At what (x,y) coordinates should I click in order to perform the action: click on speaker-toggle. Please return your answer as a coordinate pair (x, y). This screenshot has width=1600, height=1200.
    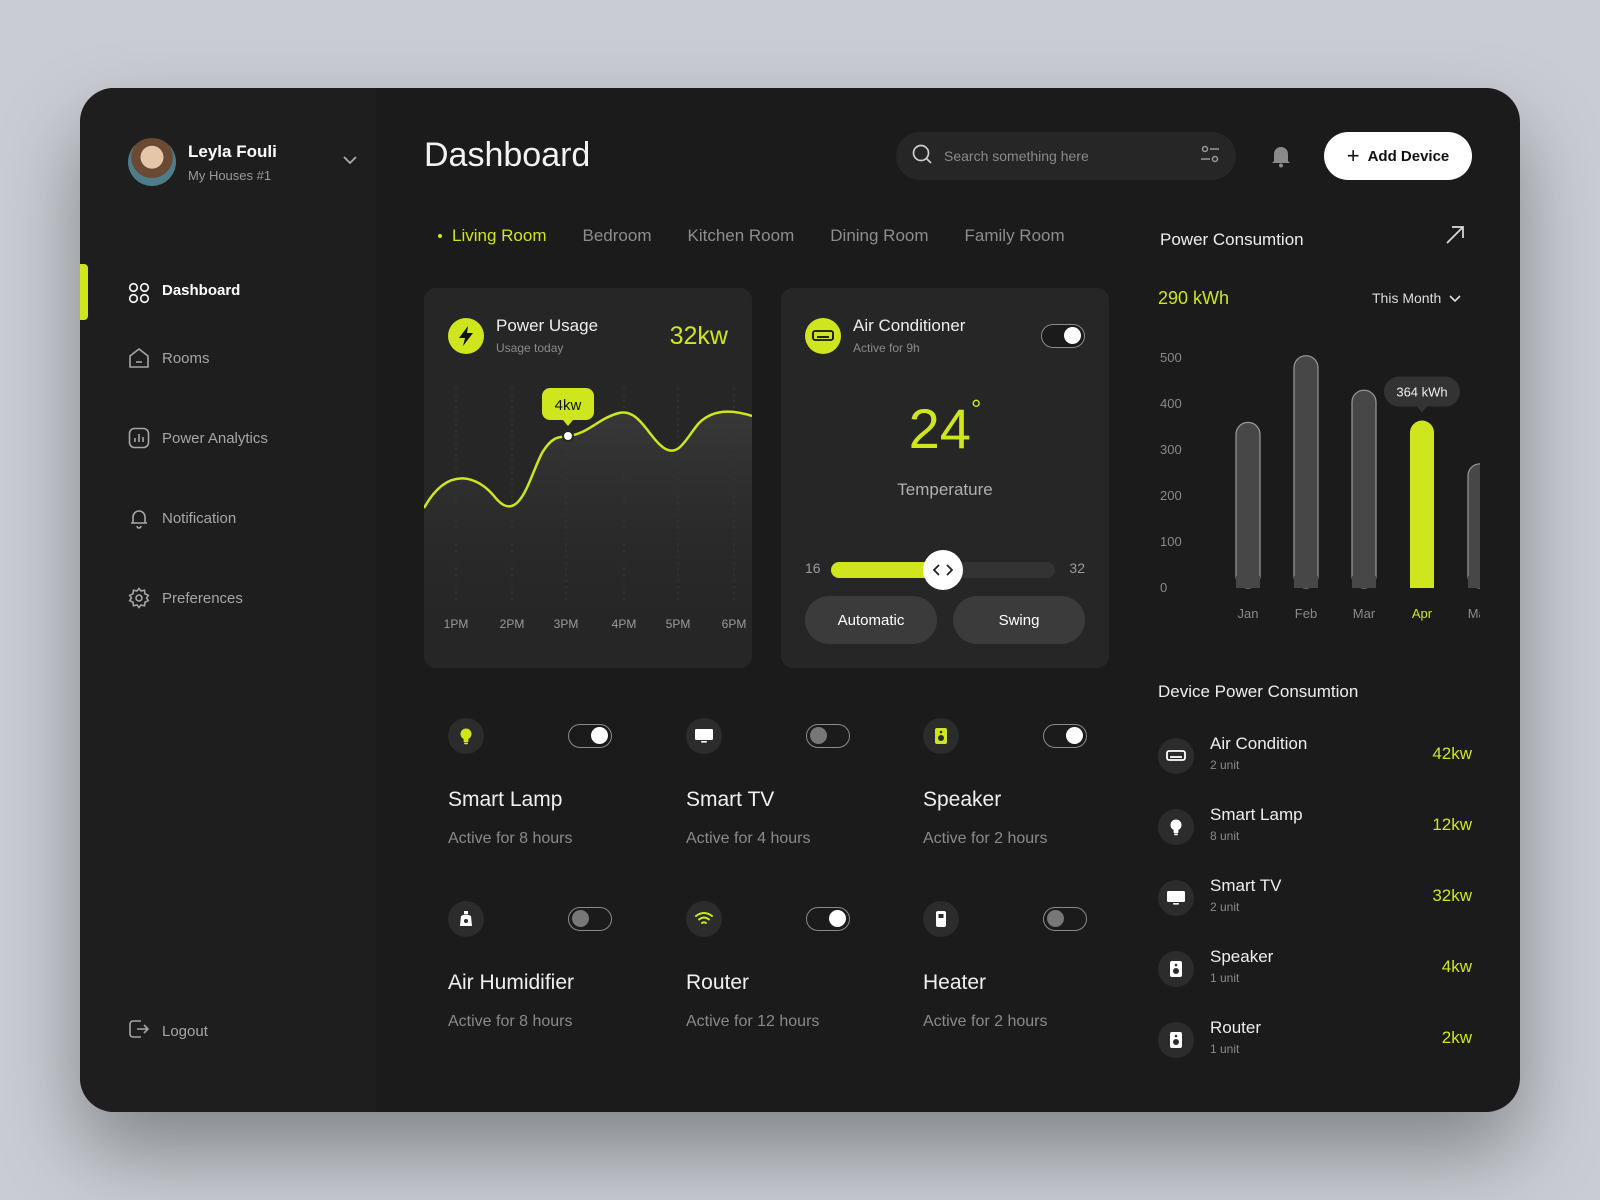
    Looking at the image, I should click on (1065, 736).